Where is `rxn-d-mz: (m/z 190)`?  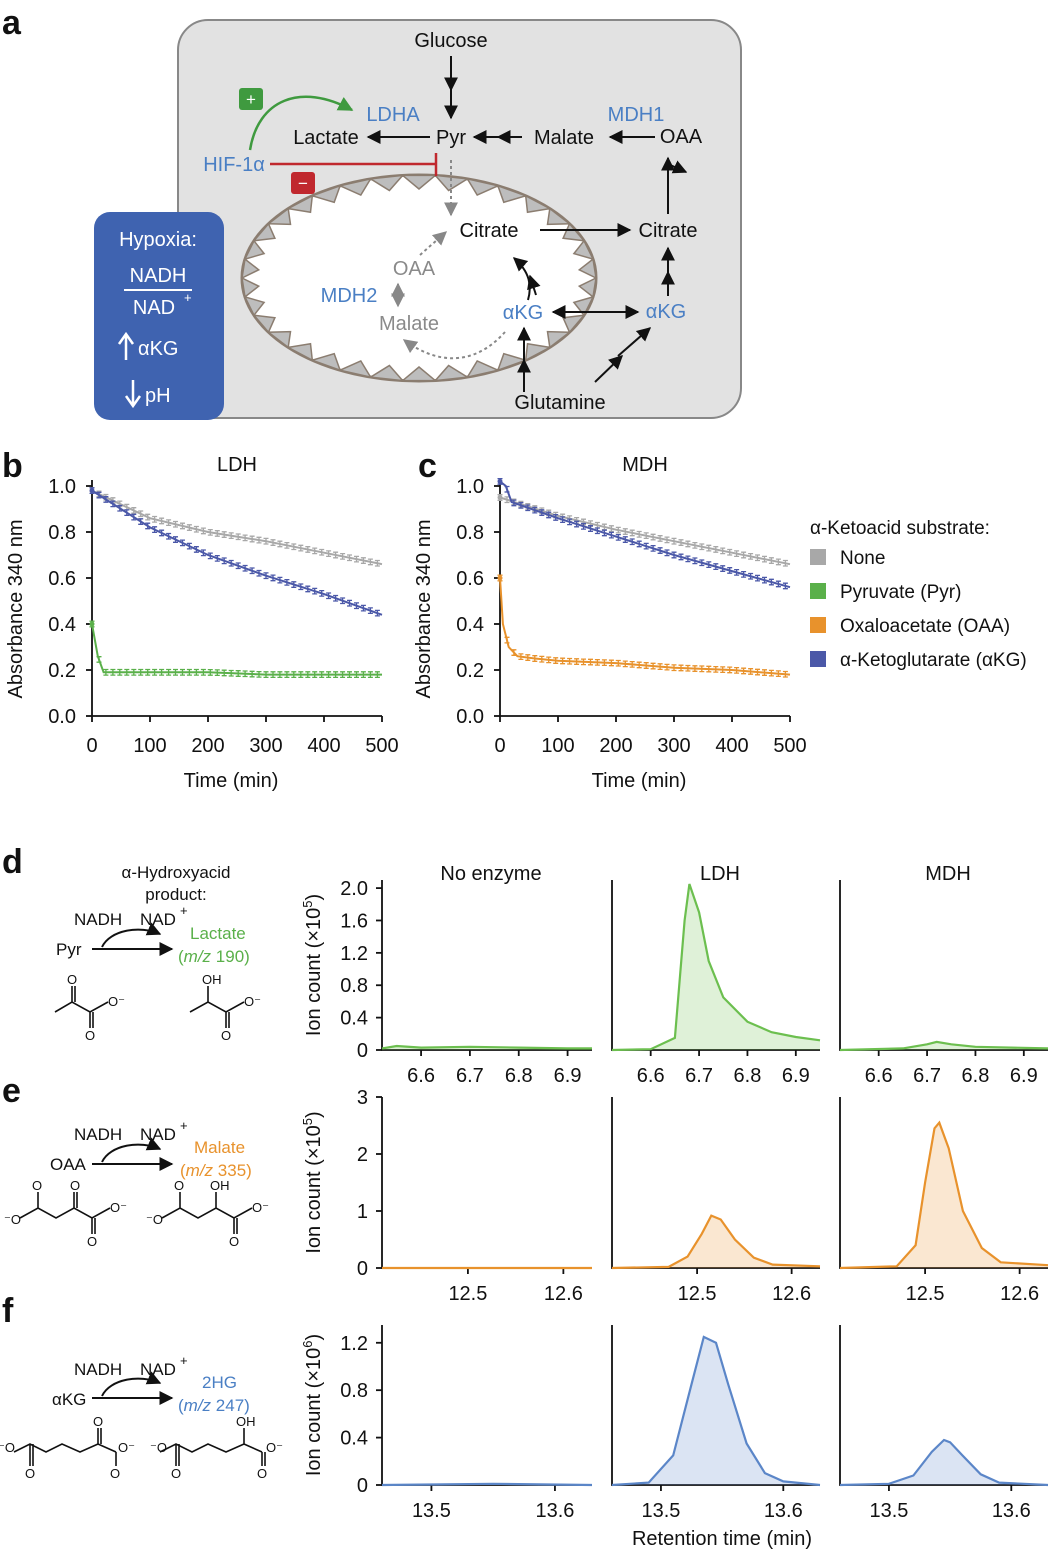
rxn-d-mz: (m/z 190) is located at coordinates (214, 956).